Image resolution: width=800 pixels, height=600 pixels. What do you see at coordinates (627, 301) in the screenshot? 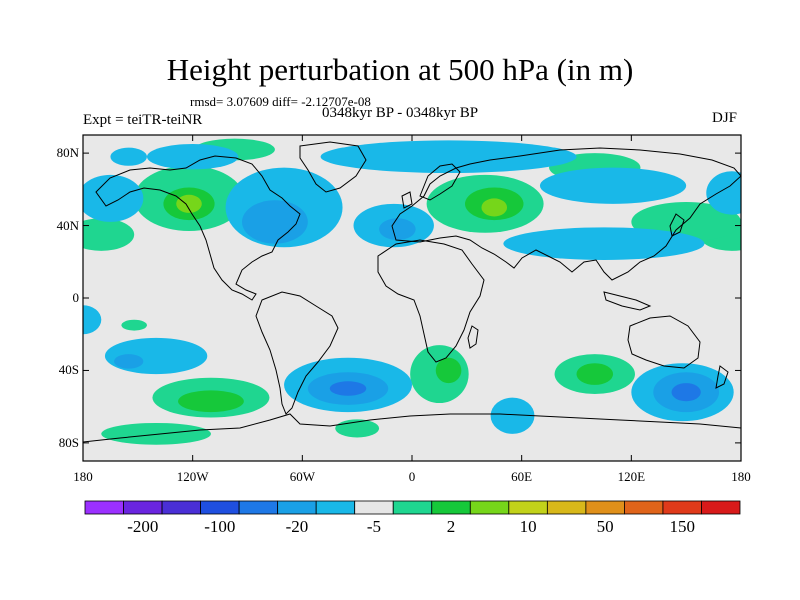
I see `coastline-indonesia` at bounding box center [627, 301].